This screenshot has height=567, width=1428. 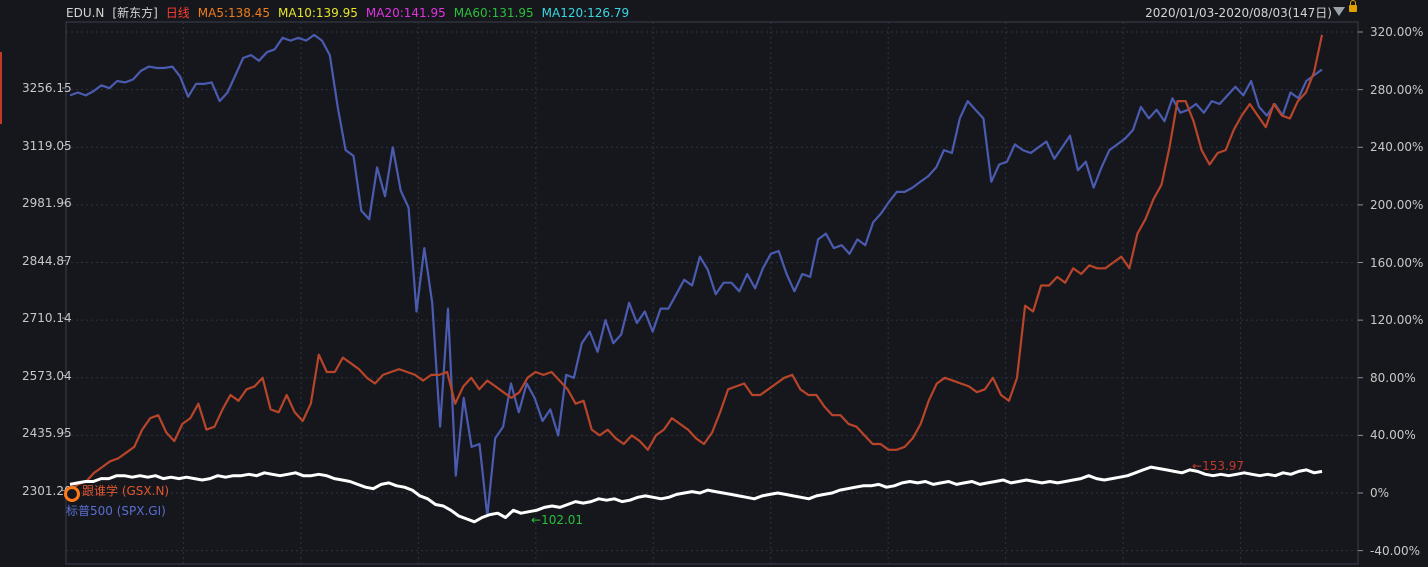 I want to click on sidebar-marker, so click(x=1, y=88).